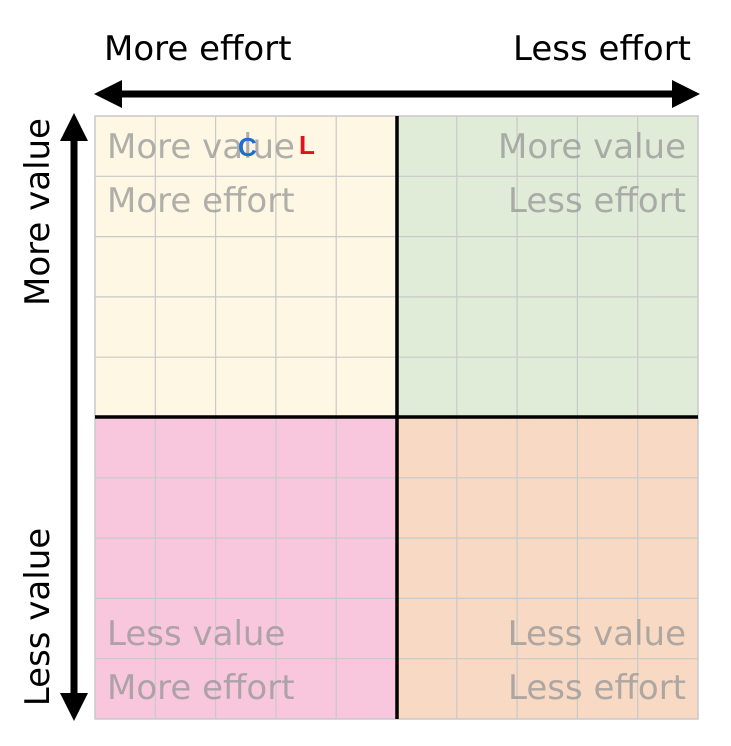 Image resolution: width=731 pixels, height=746 pixels. I want to click on axis-label-more-effort: More effort, so click(198, 49).